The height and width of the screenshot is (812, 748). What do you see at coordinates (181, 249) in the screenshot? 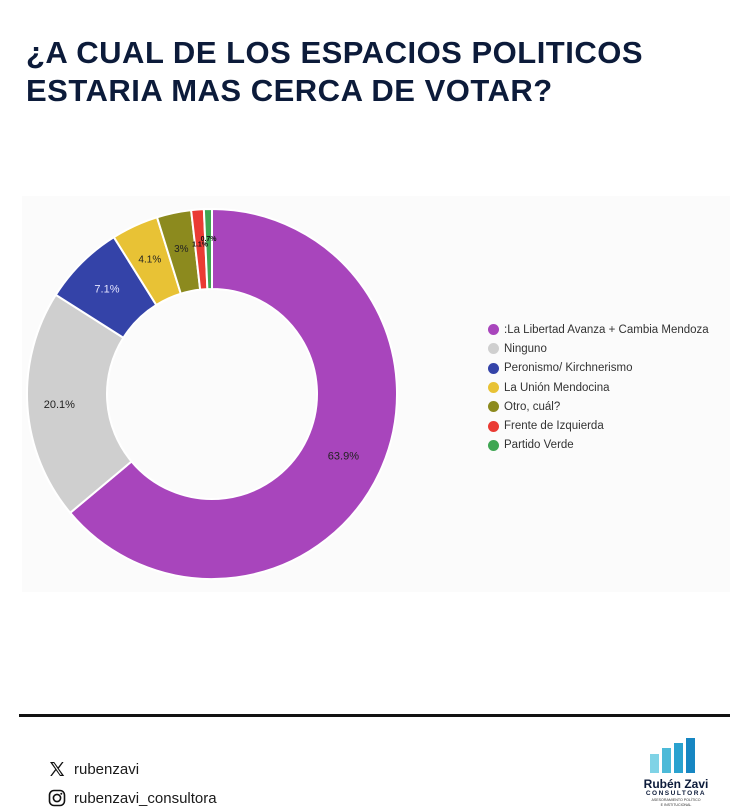
I see `slice-label-4: 3%` at bounding box center [181, 249].